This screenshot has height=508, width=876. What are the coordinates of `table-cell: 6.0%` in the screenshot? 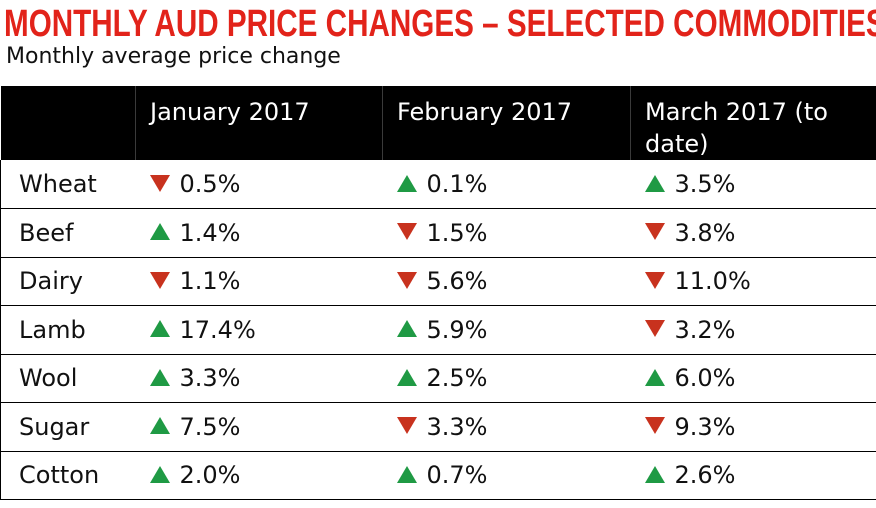 It's located at (753, 378).